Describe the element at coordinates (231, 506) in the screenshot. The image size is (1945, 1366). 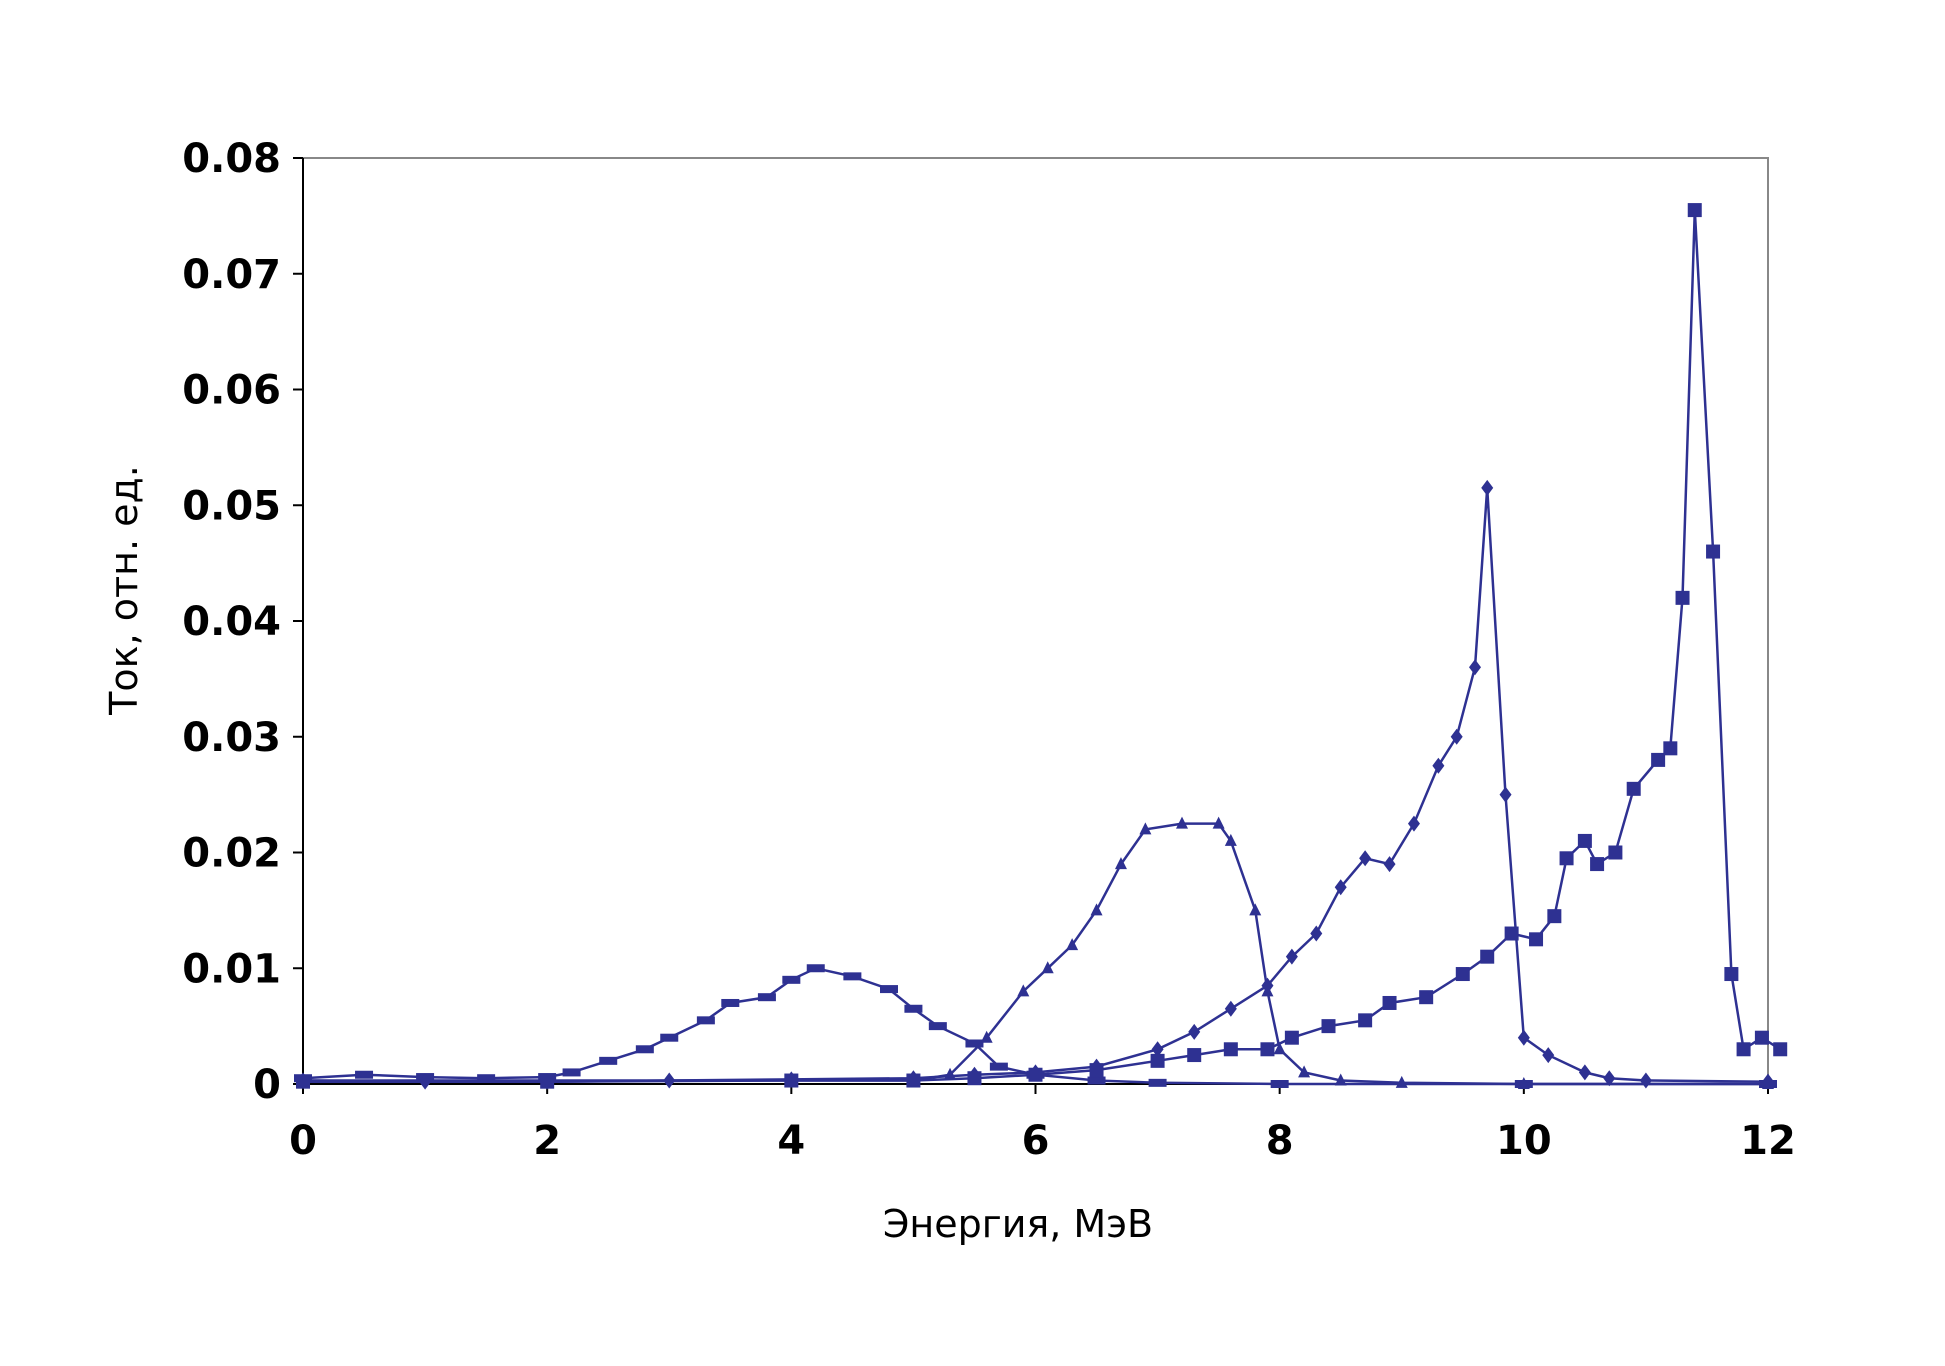
I see `y-tick-label: 0.05` at that location.